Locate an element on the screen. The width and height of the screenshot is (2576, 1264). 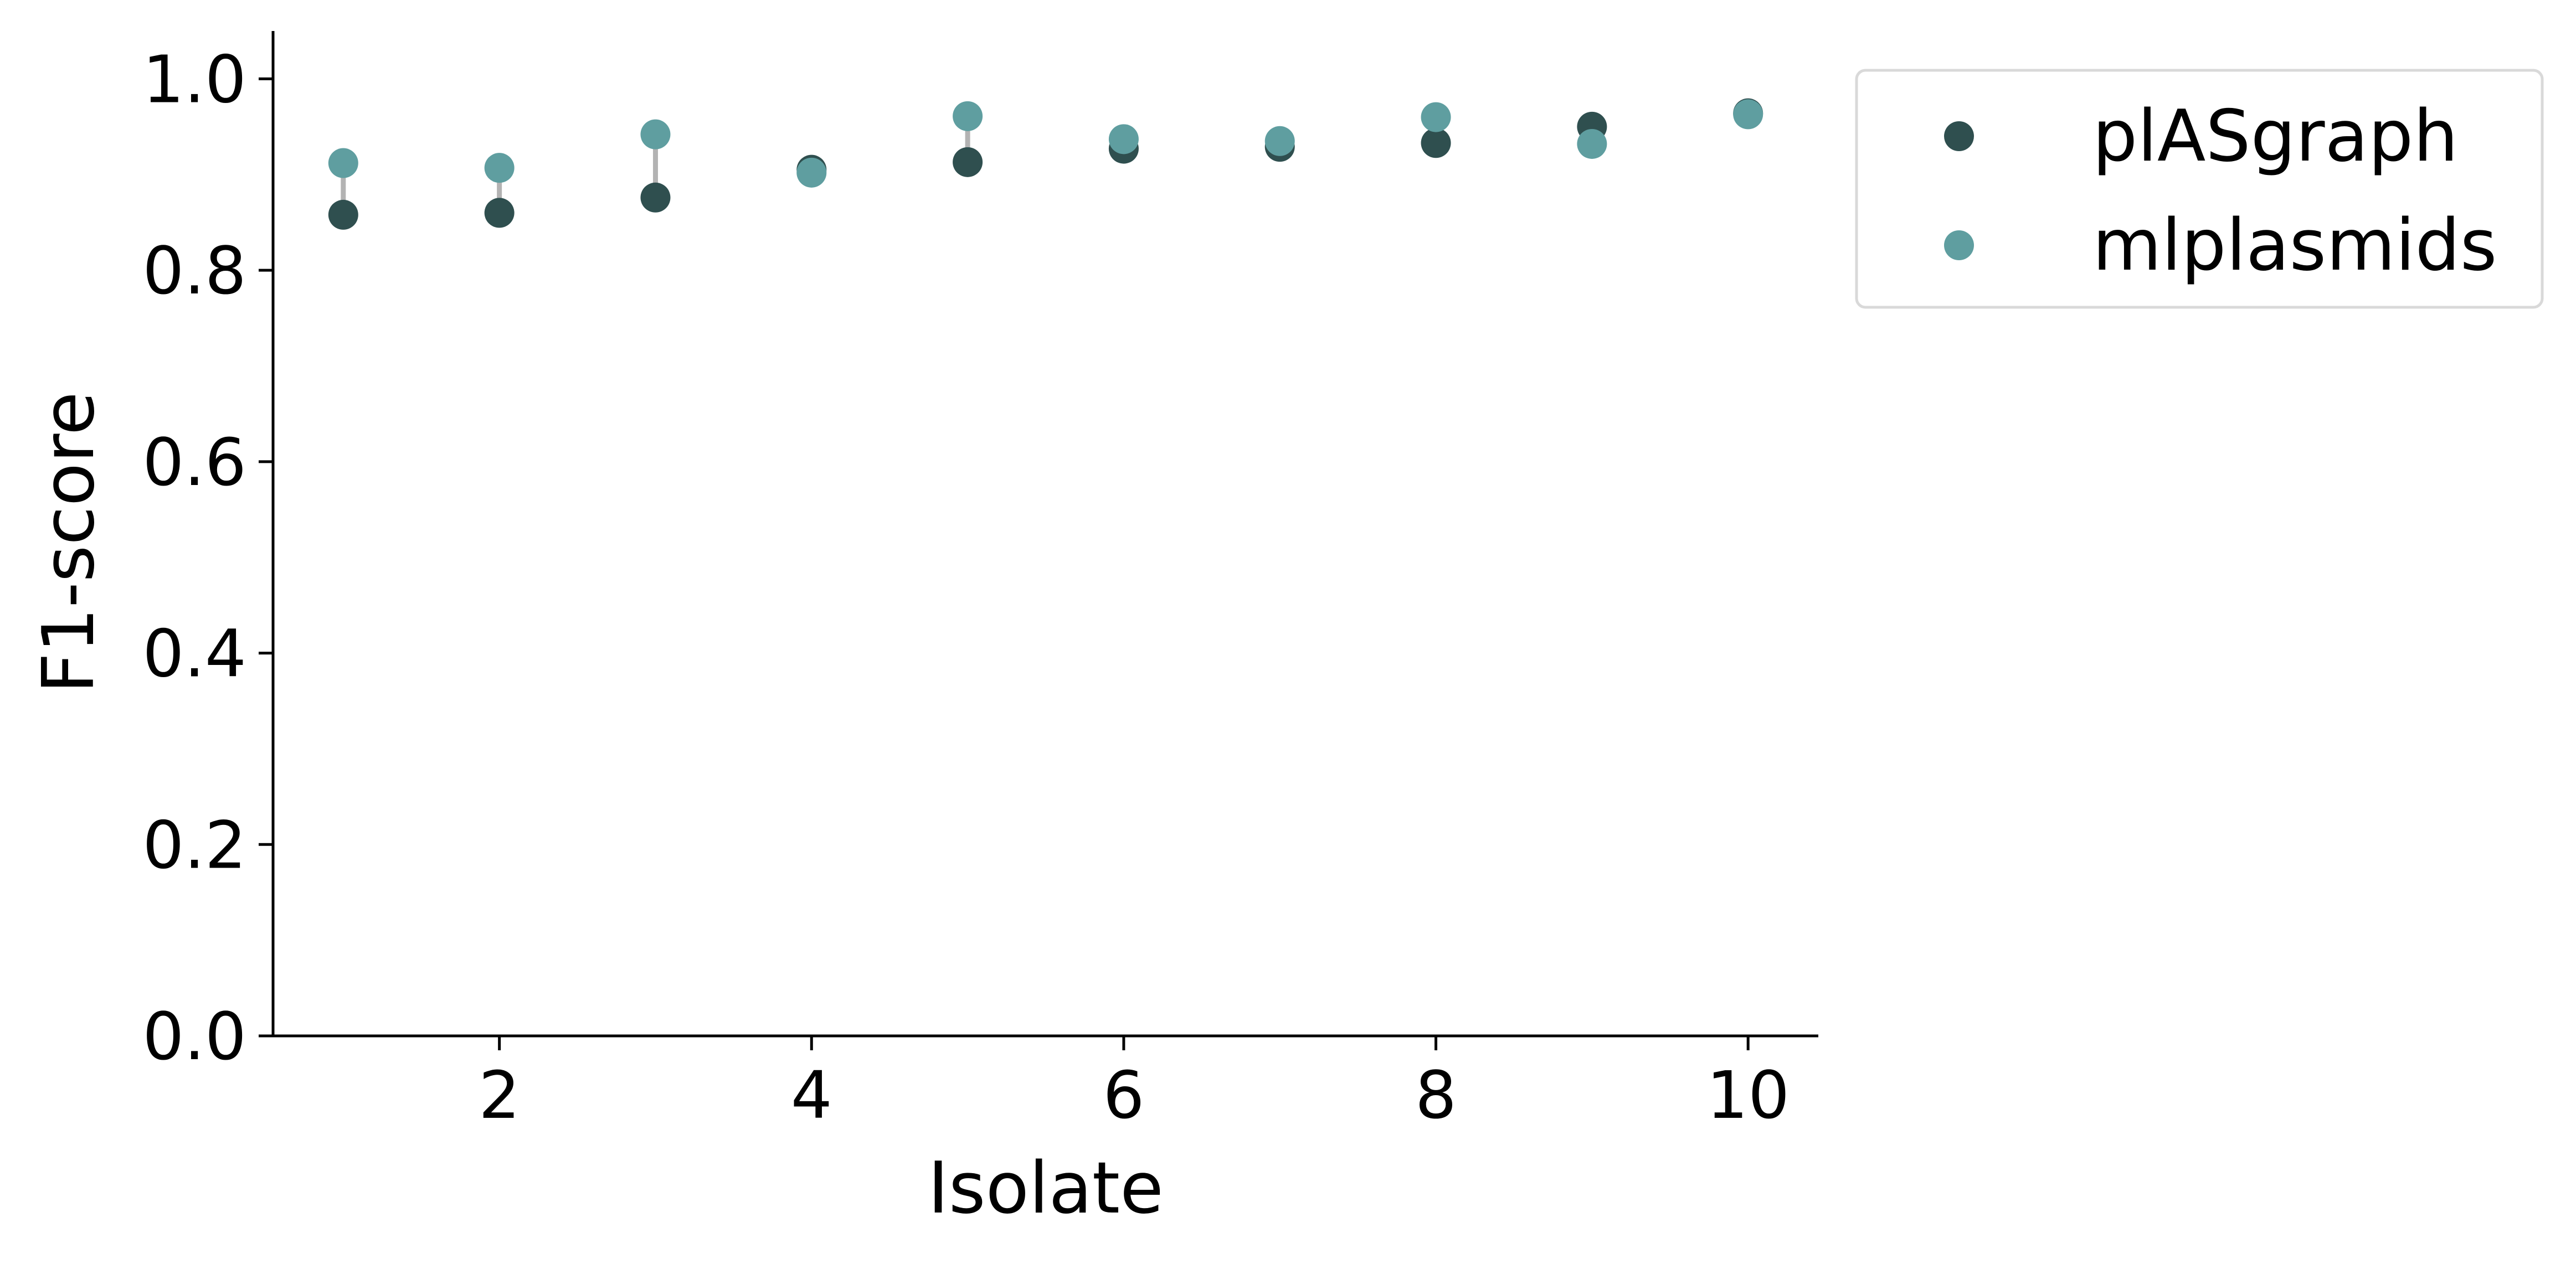
y-tick-label: 0.2 is located at coordinates (194, 845).